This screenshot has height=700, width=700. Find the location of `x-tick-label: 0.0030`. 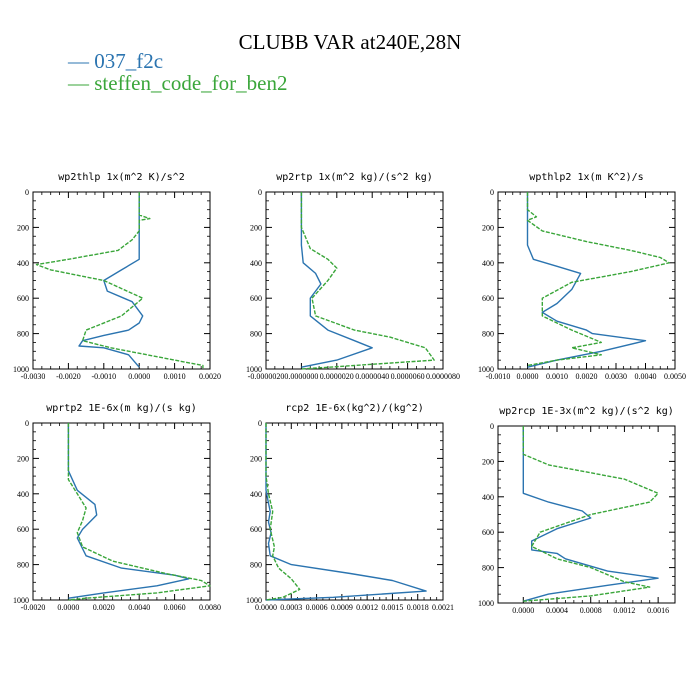

x-tick-label: 0.0030 is located at coordinates (616, 376).